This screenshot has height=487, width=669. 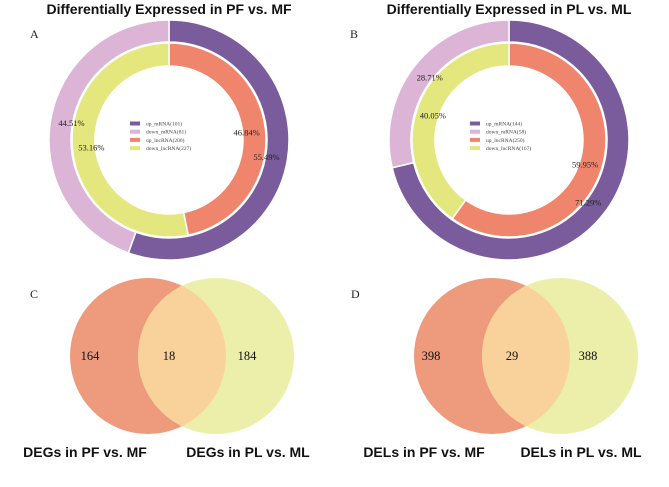 I want to click on legend-label: up_mRNA(101), so click(x=164, y=124).